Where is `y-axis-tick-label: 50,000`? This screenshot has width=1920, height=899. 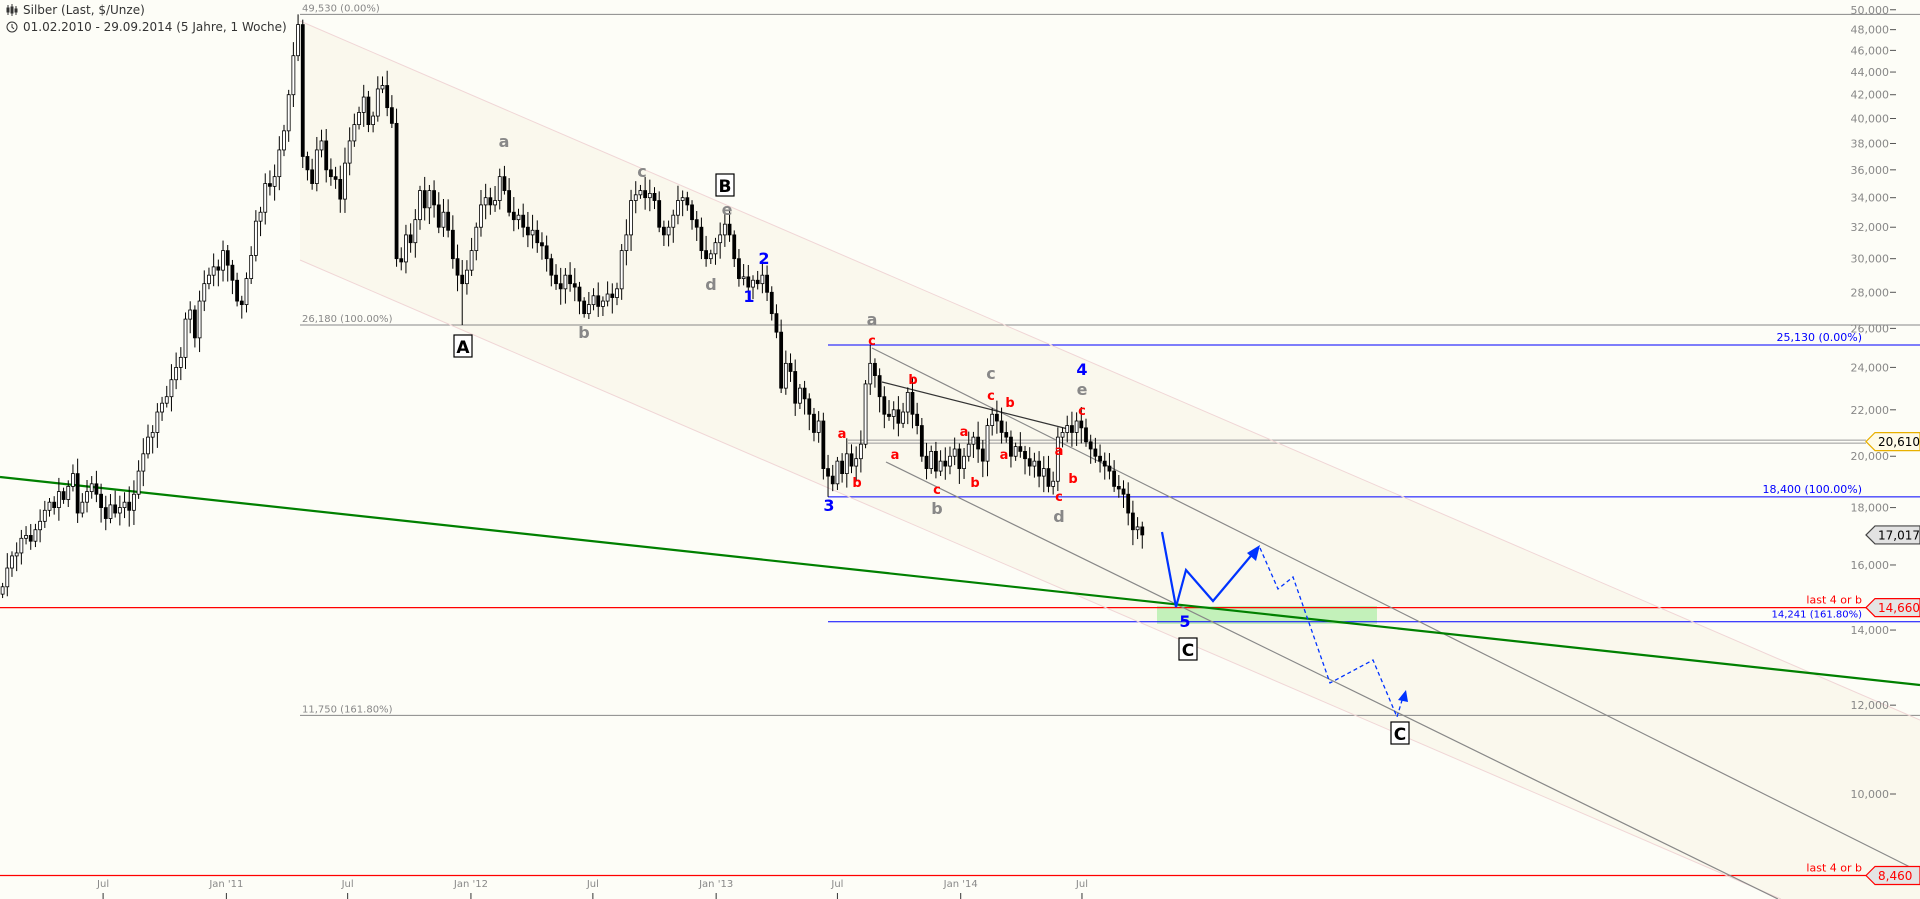
y-axis-tick-label: 50,000 is located at coordinates (1870, 10).